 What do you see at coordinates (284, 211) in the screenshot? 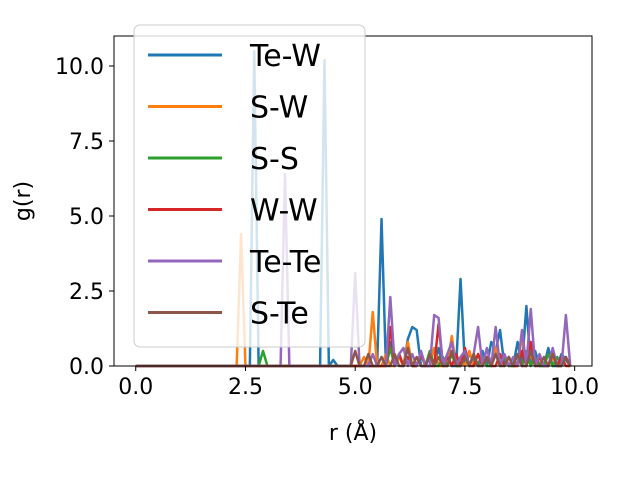
I see `legend-label-w-w: W-W` at bounding box center [284, 211].